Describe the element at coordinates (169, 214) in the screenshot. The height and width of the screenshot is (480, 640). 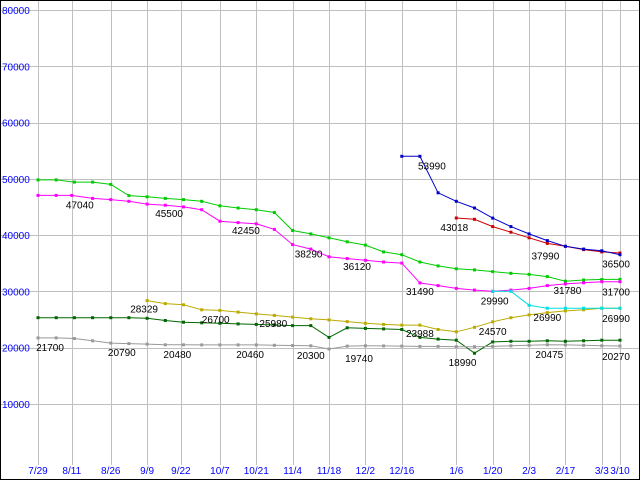
I see `price-label: 45500` at that location.